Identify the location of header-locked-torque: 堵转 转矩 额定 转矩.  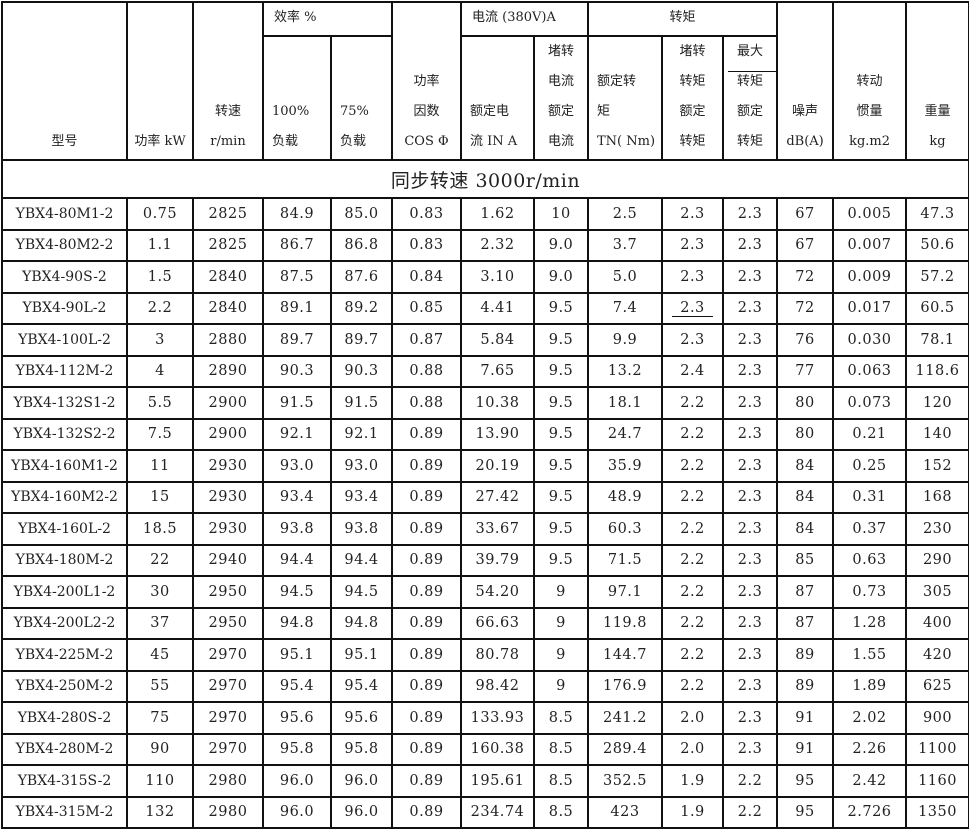
(692, 98).